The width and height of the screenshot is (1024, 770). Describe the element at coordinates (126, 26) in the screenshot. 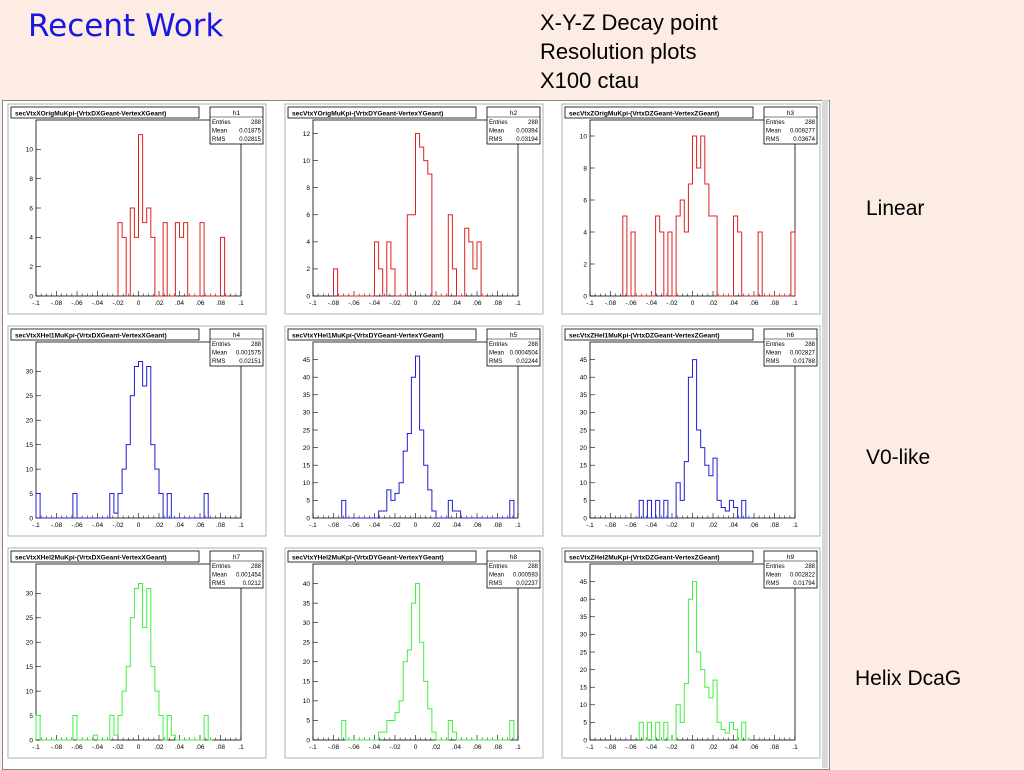

I see `page-title: Recent Work` at that location.